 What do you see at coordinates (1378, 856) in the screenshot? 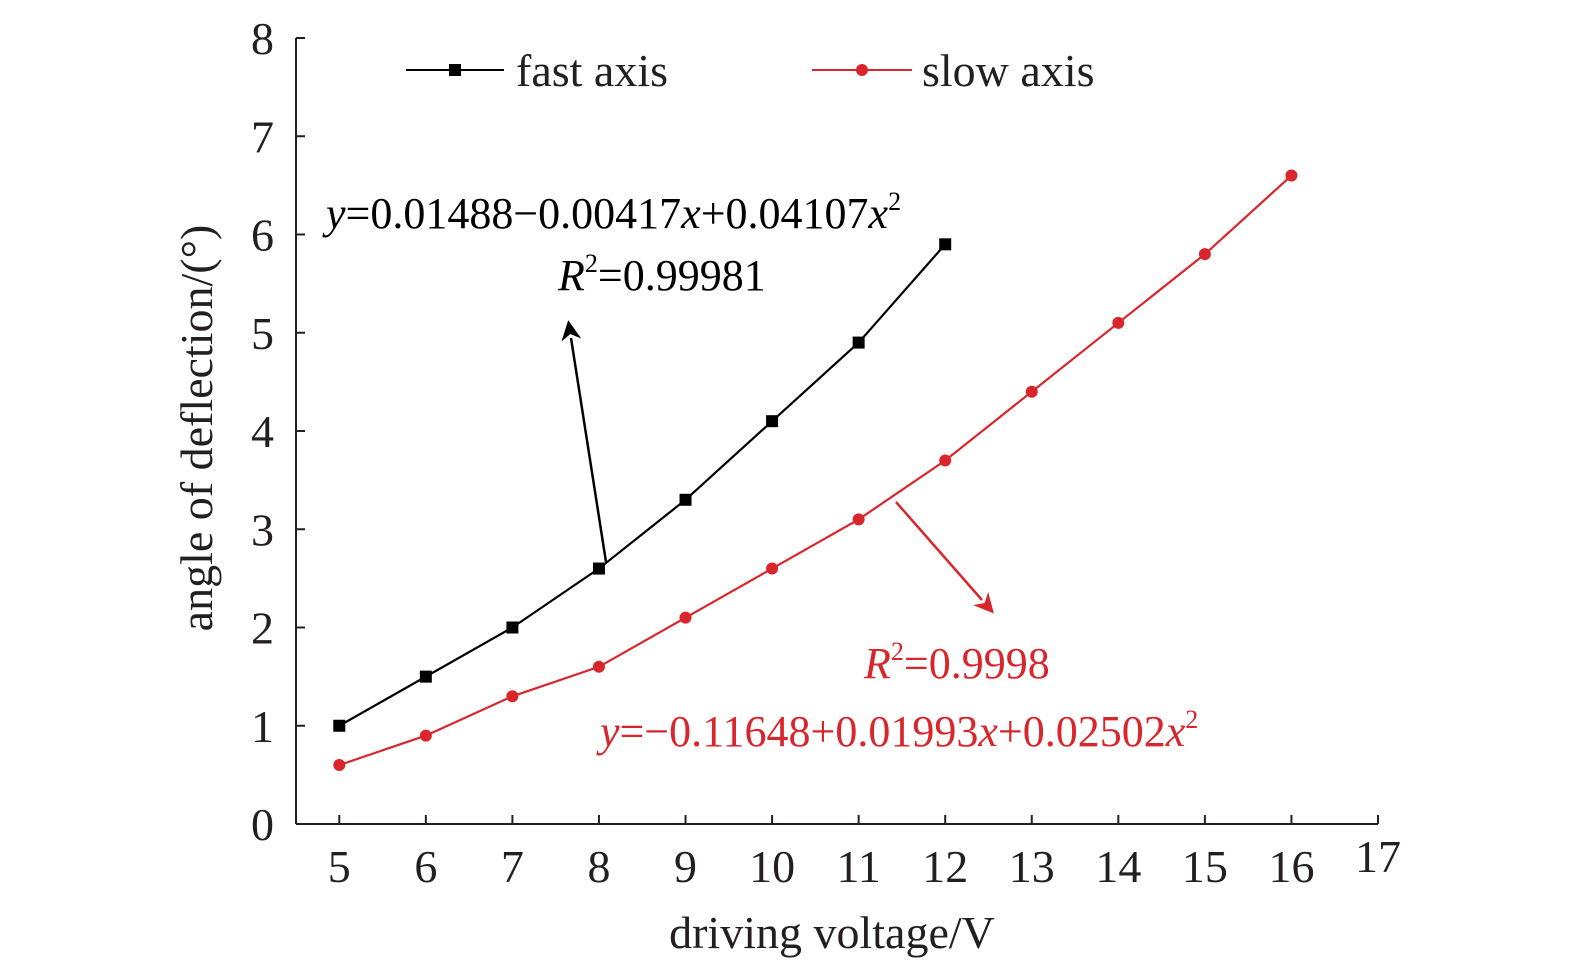
I see `x-tick-label: 17` at bounding box center [1378, 856].